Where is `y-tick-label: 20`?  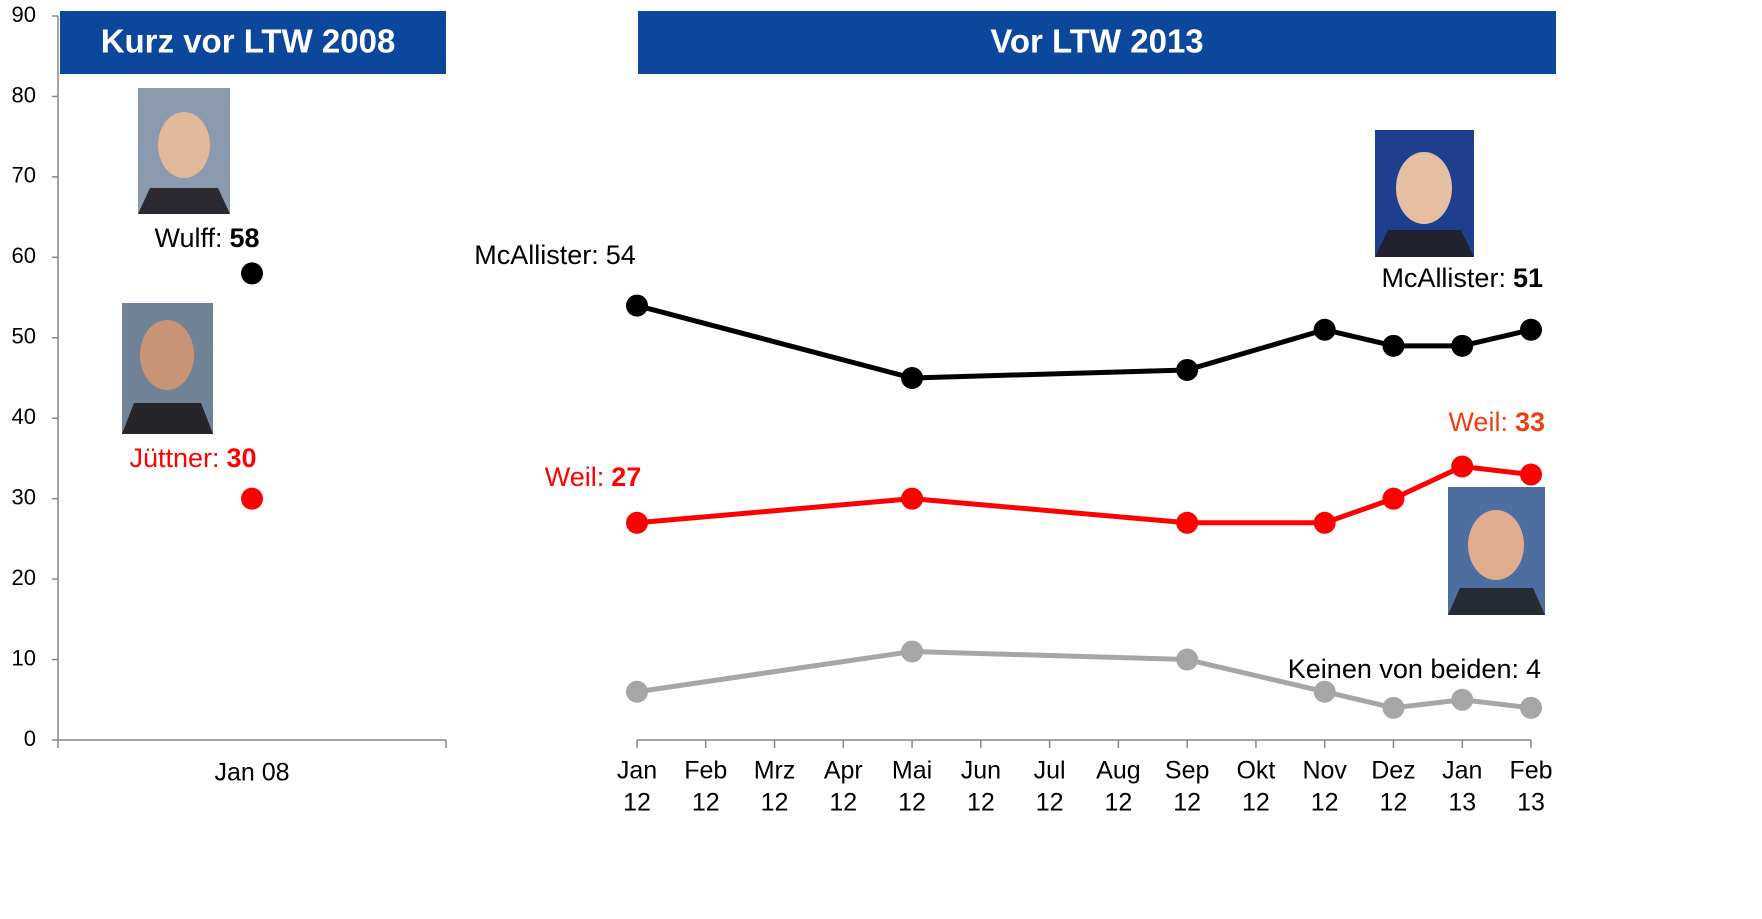 y-tick-label: 20 is located at coordinates (24, 577).